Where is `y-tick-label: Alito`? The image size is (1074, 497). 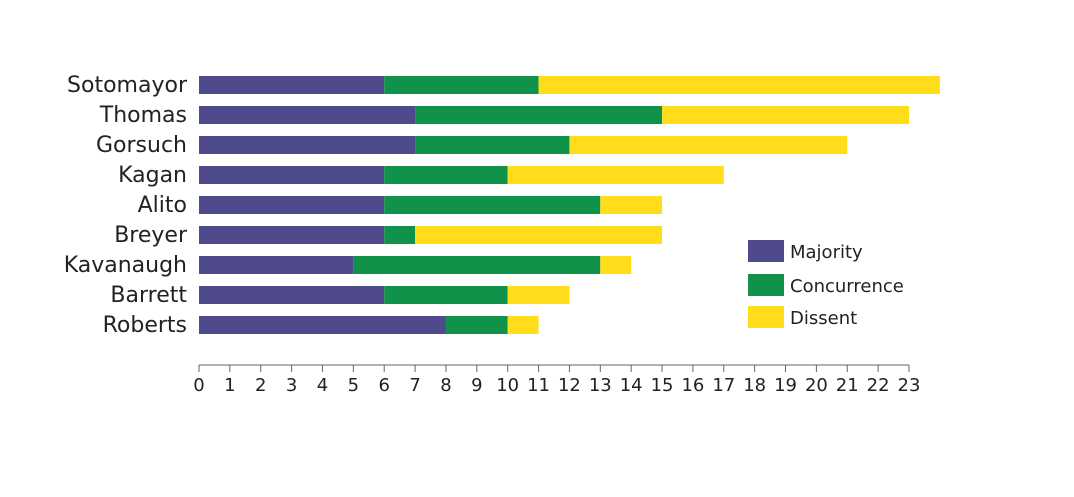
y-tick-label: Alito is located at coordinates (162, 205).